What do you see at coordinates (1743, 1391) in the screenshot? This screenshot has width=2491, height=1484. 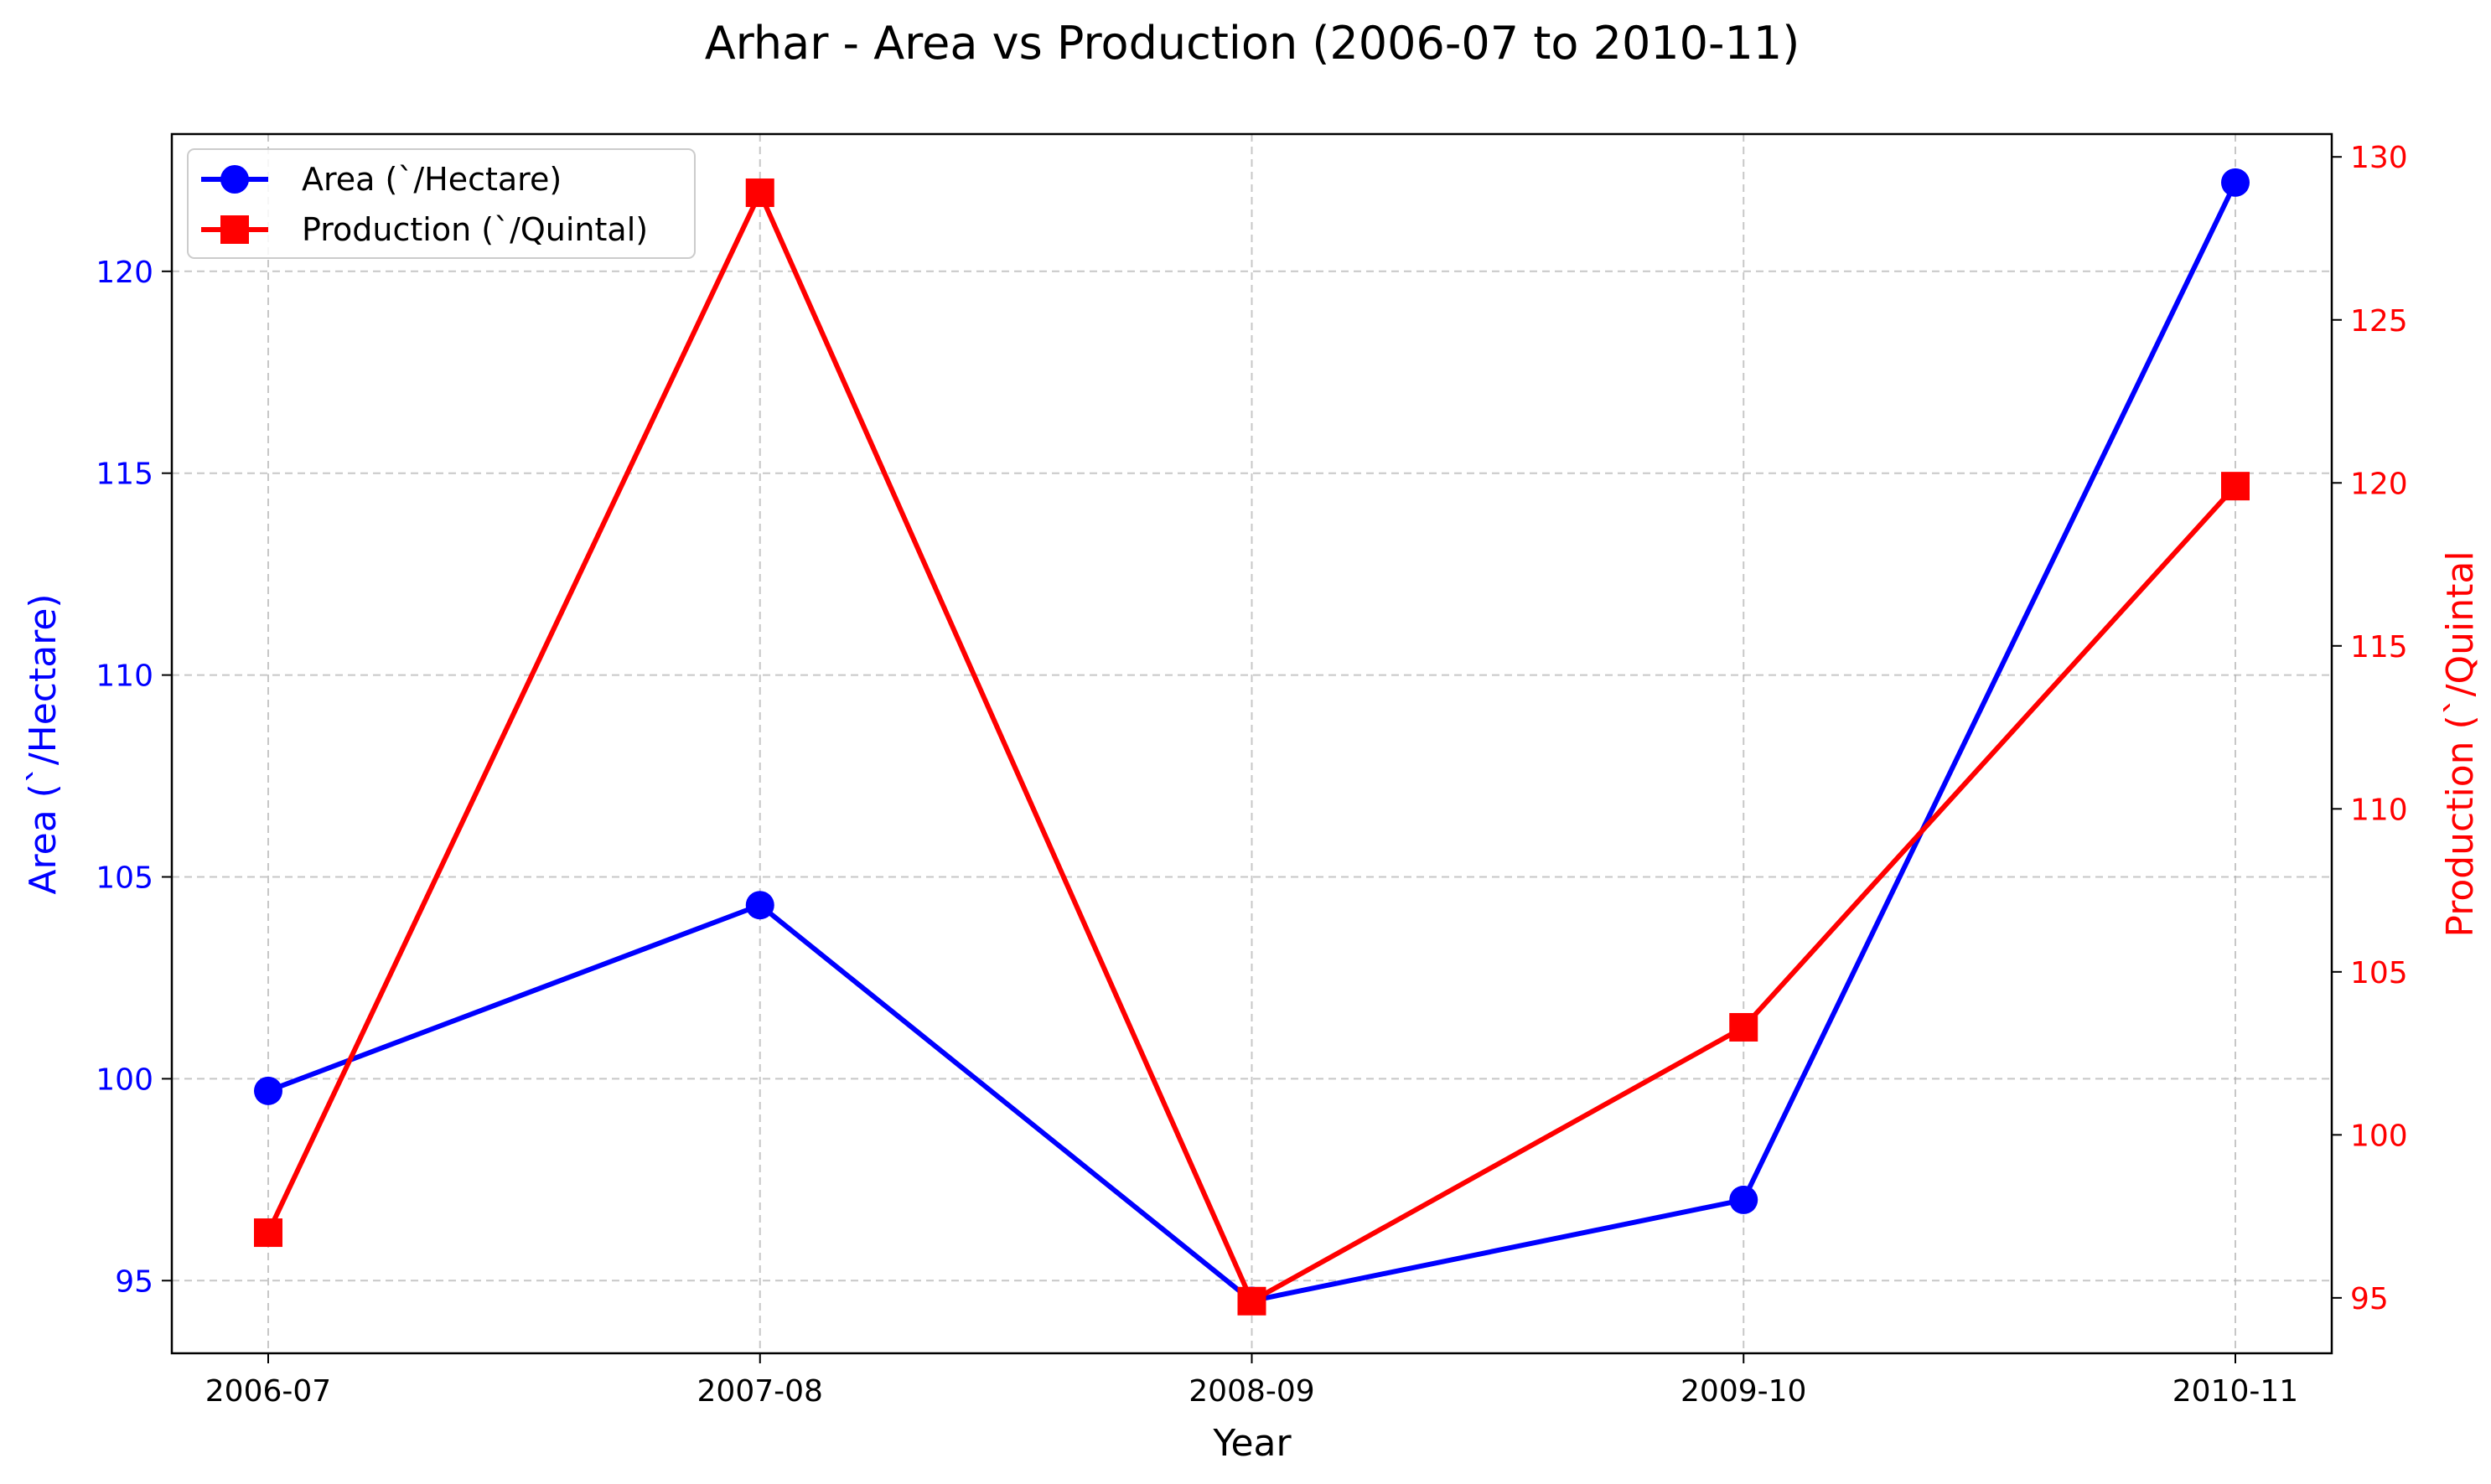 I see `x-tick-label: 2009-10` at bounding box center [1743, 1391].